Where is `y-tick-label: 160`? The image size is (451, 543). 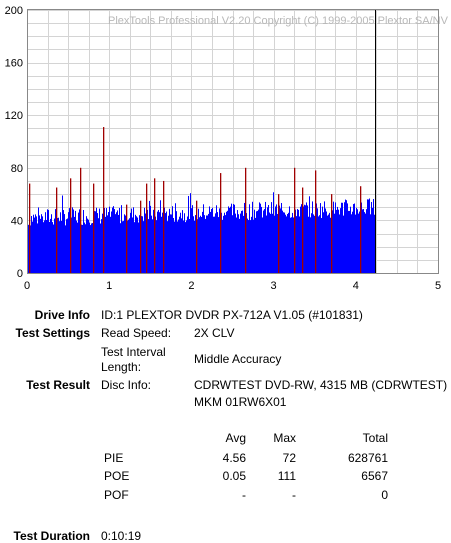
y-tick-label: 160 is located at coordinates (14, 64).